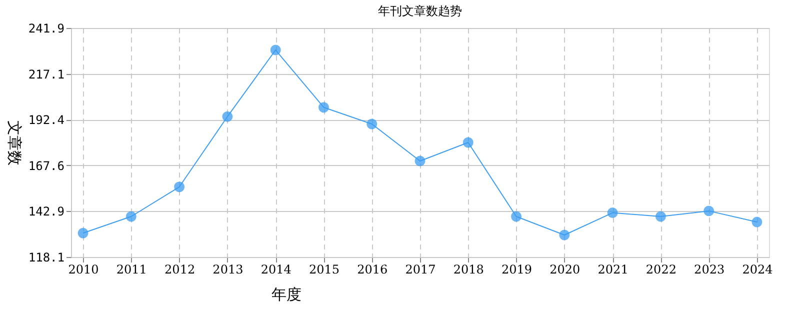  I want to click on x-tick-label: 2014, so click(276, 269).